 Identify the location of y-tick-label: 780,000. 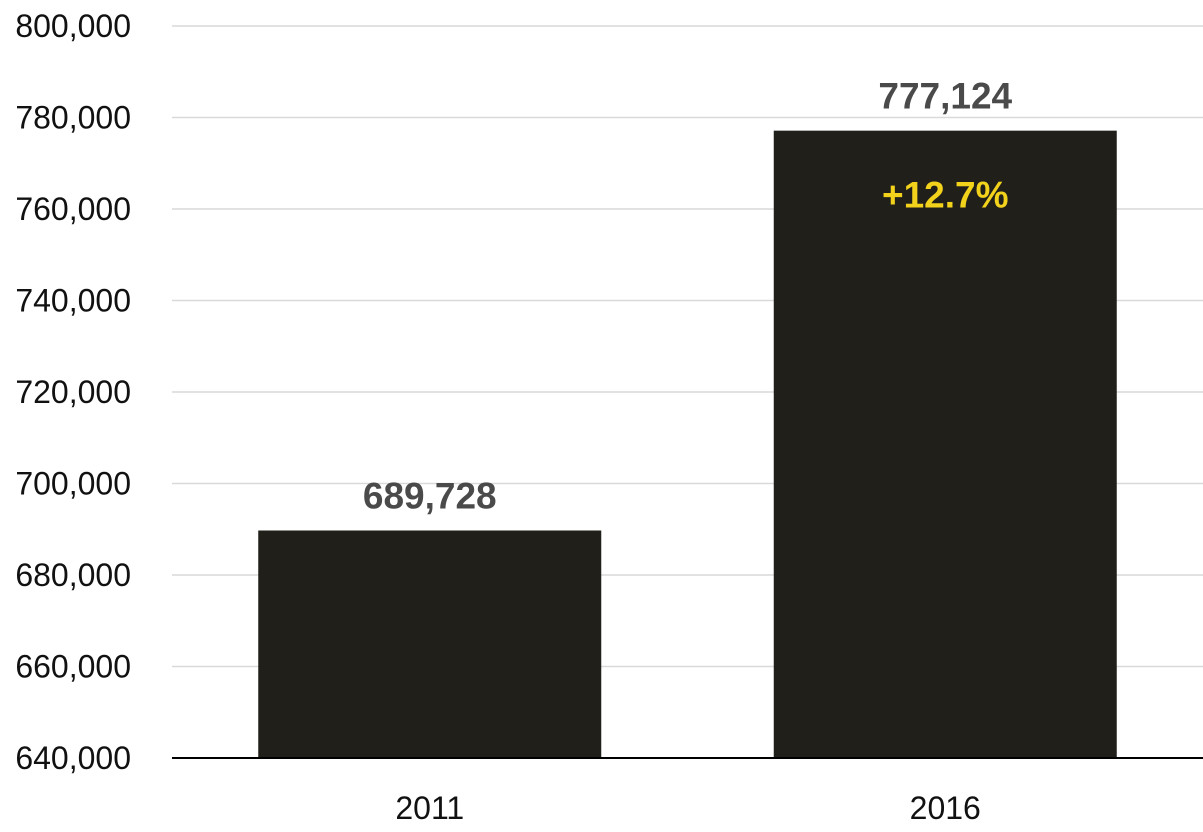
(73, 118).